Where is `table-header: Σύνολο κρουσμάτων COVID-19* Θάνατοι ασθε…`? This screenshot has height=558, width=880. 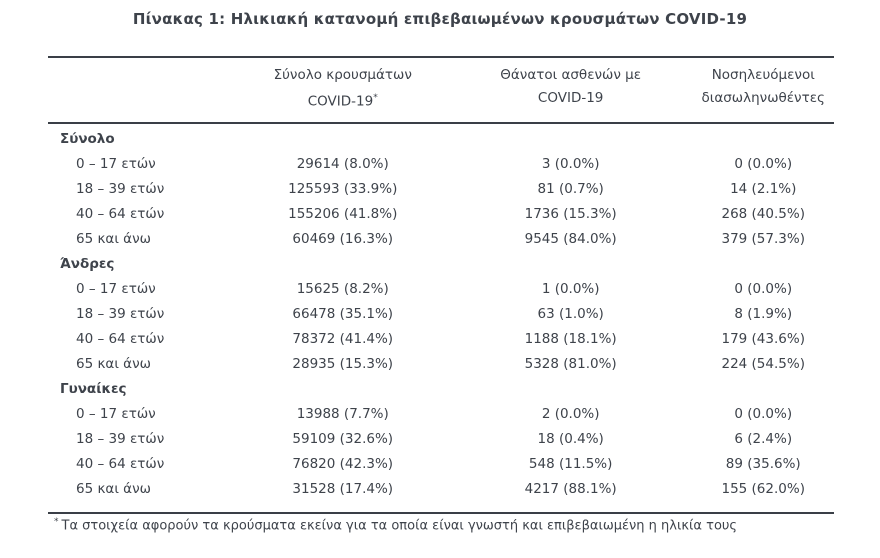
table-header: Σύνολο κρουσμάτων COVID-19* Θάνατοι ασθε… is located at coordinates (441, 91).